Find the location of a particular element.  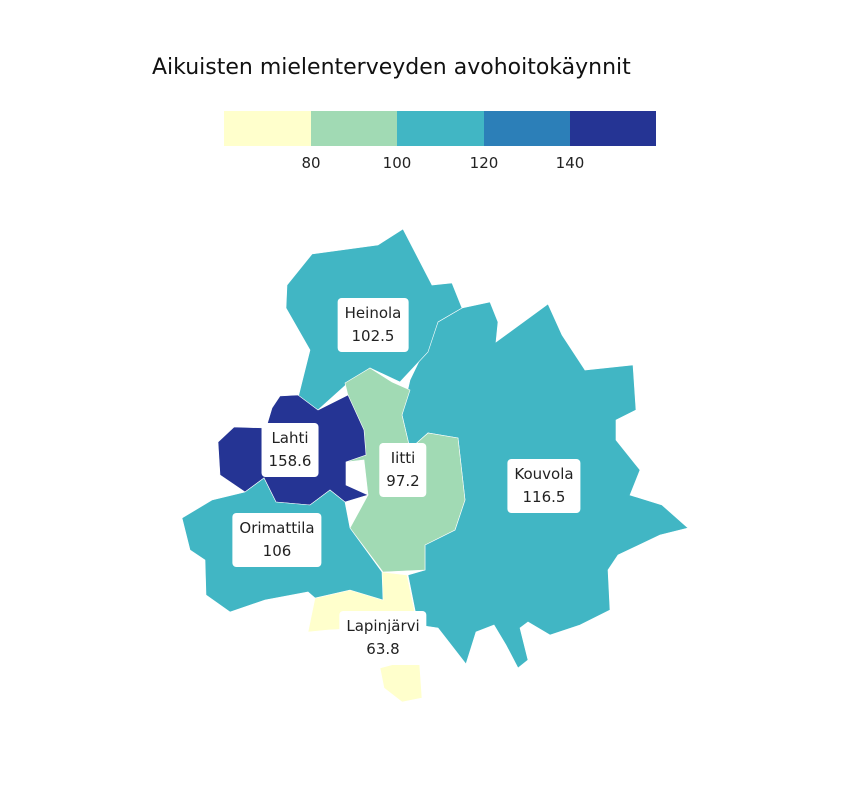

label-heinola-name: Heinola is located at coordinates (373, 313).